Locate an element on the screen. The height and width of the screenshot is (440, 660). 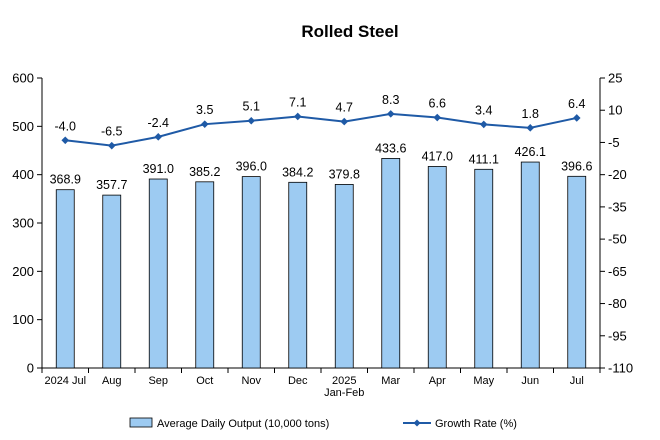
x-tick-label: 2025 Jan-Feb is located at coordinates (344, 387).